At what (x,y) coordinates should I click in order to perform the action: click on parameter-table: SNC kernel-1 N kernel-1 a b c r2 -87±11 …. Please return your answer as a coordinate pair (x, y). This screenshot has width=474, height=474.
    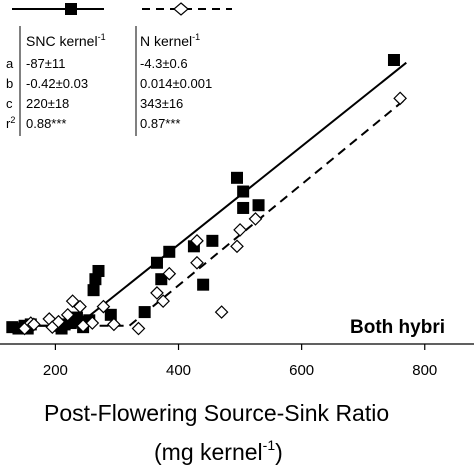
    Looking at the image, I should click on (109, 81).